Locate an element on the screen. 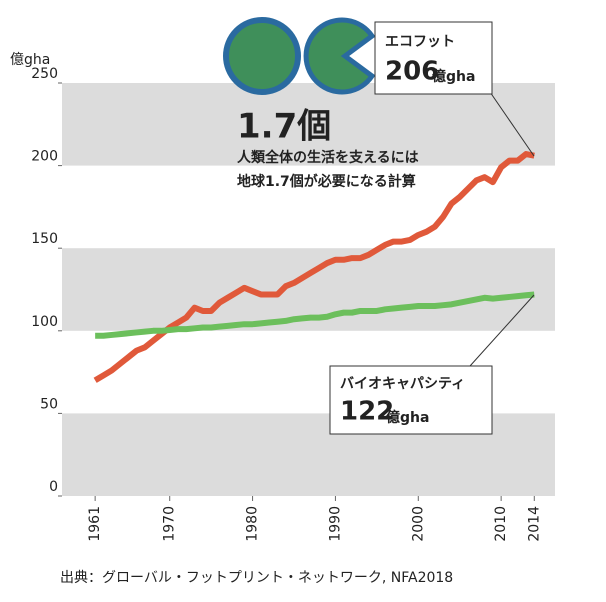  series-line is located at coordinates (315, 315).